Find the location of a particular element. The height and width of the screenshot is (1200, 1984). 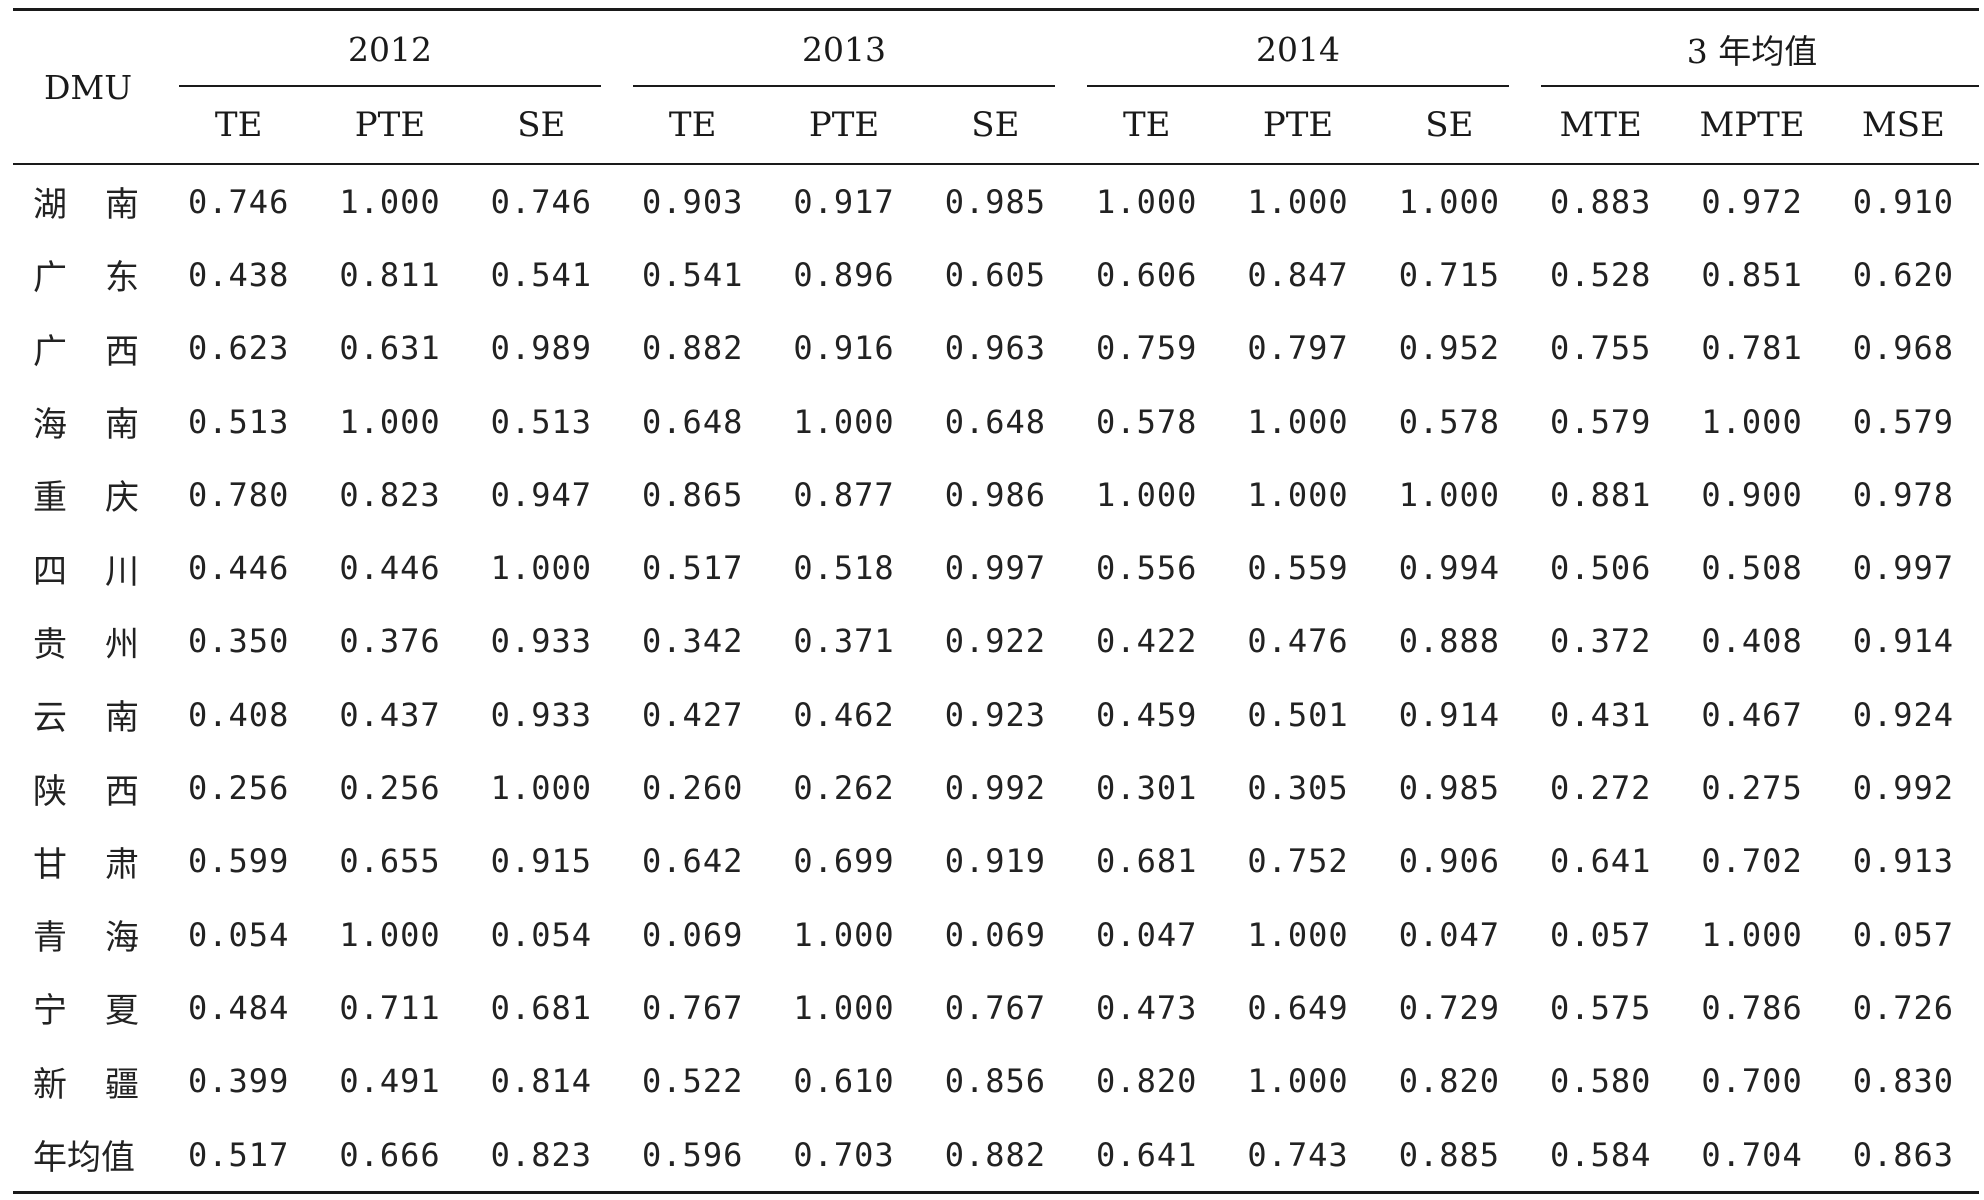

value-cell: 0.752 is located at coordinates (1298, 861).